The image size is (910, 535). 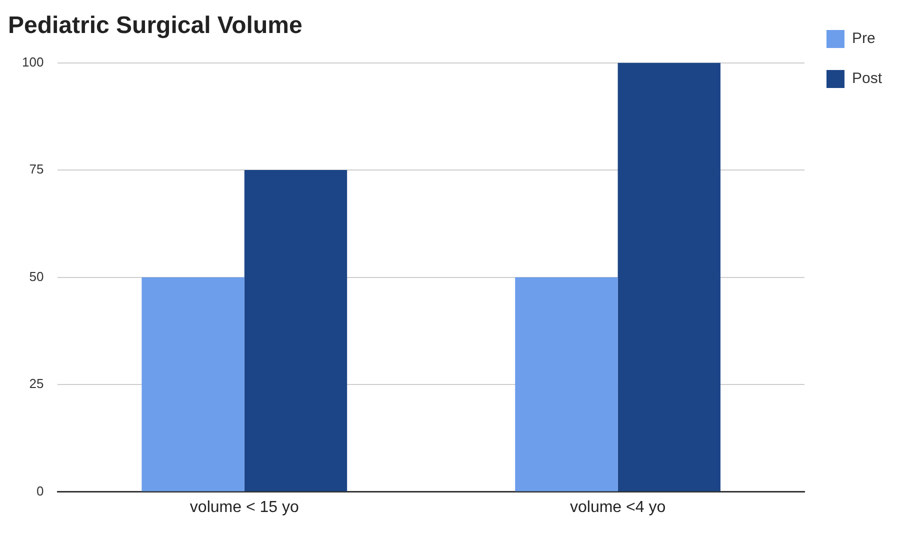 I want to click on y-tick-label: 100, so click(x=33, y=62).